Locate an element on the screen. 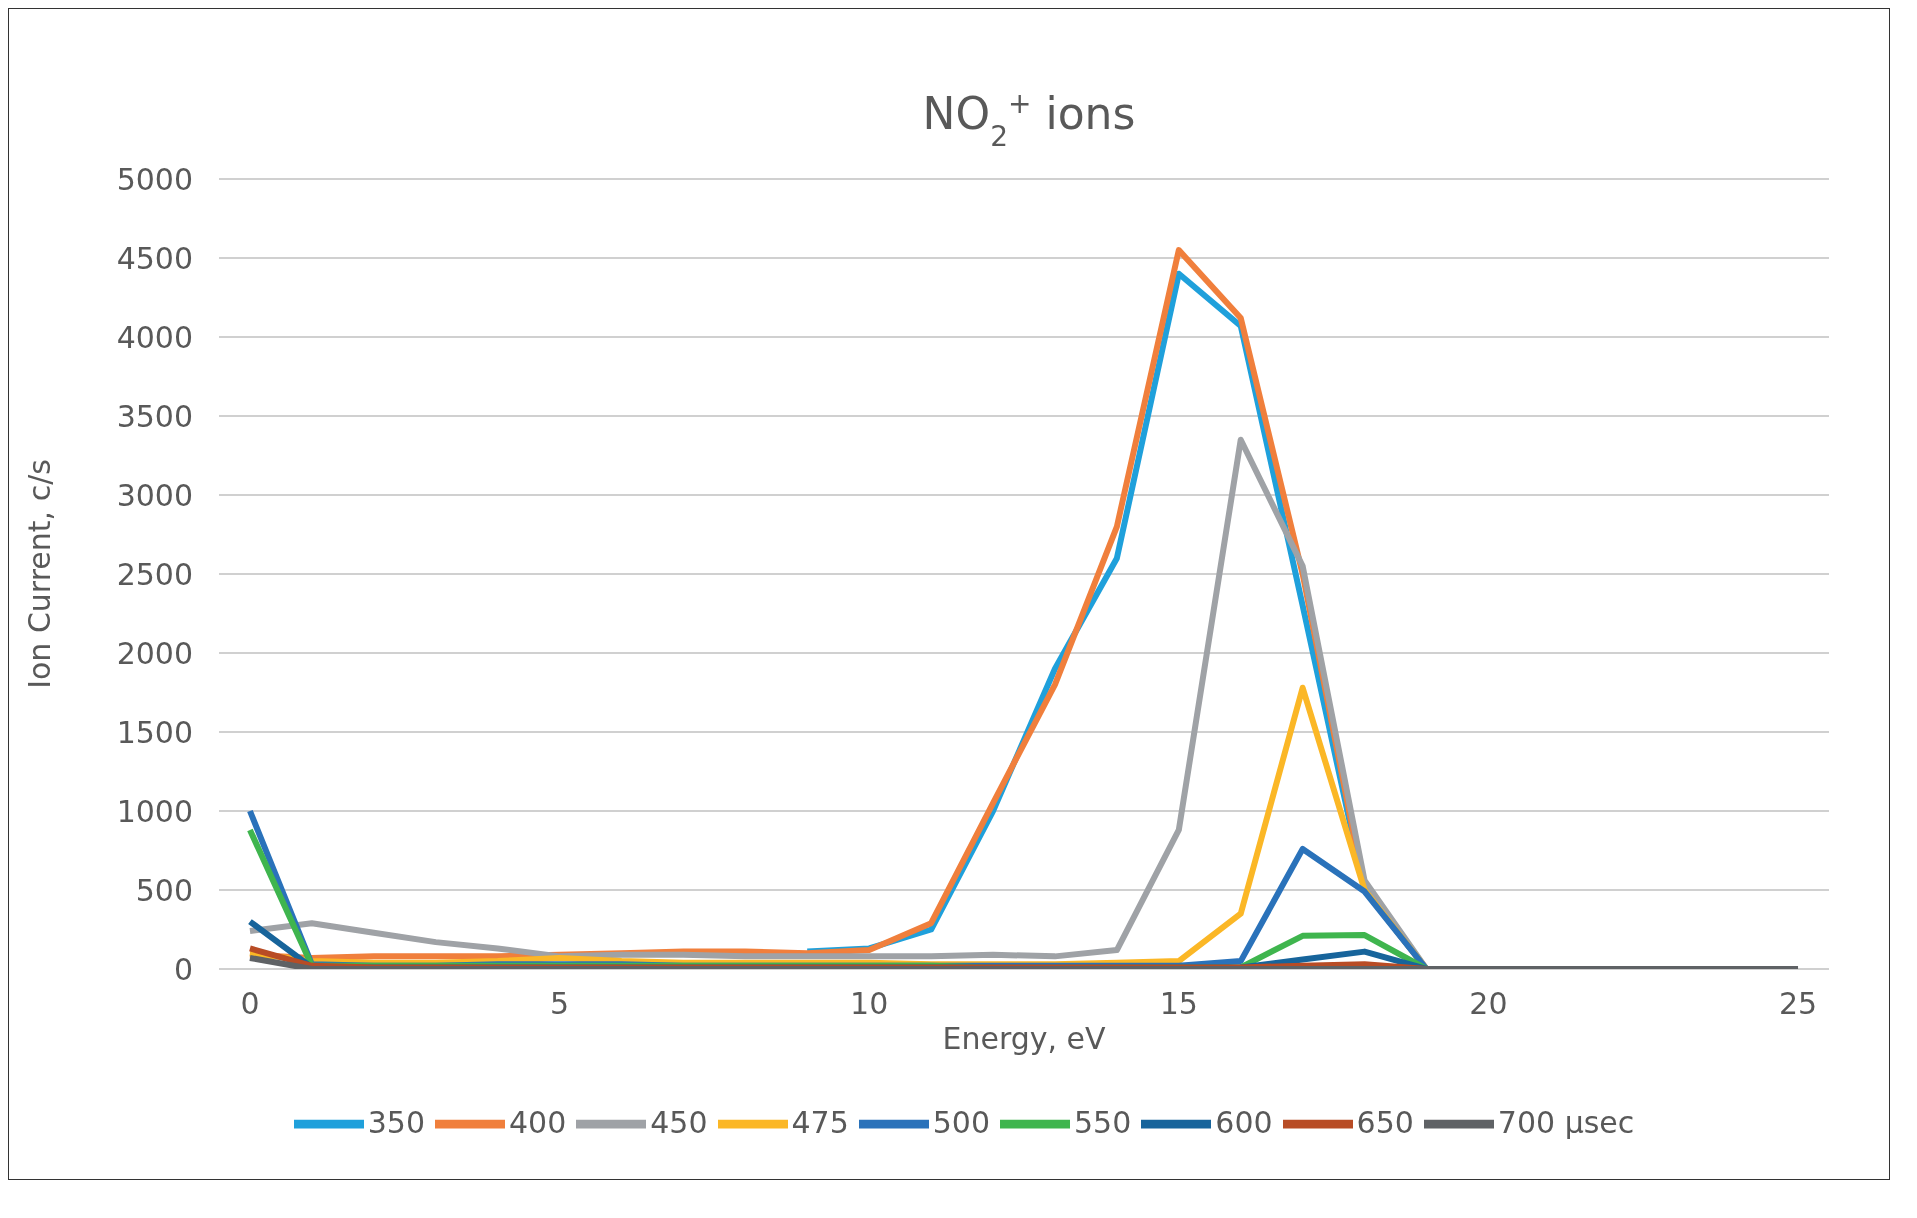 The width and height of the screenshot is (1917, 1218). x-axis-title: Energy, eV is located at coordinates (1024, 1038).